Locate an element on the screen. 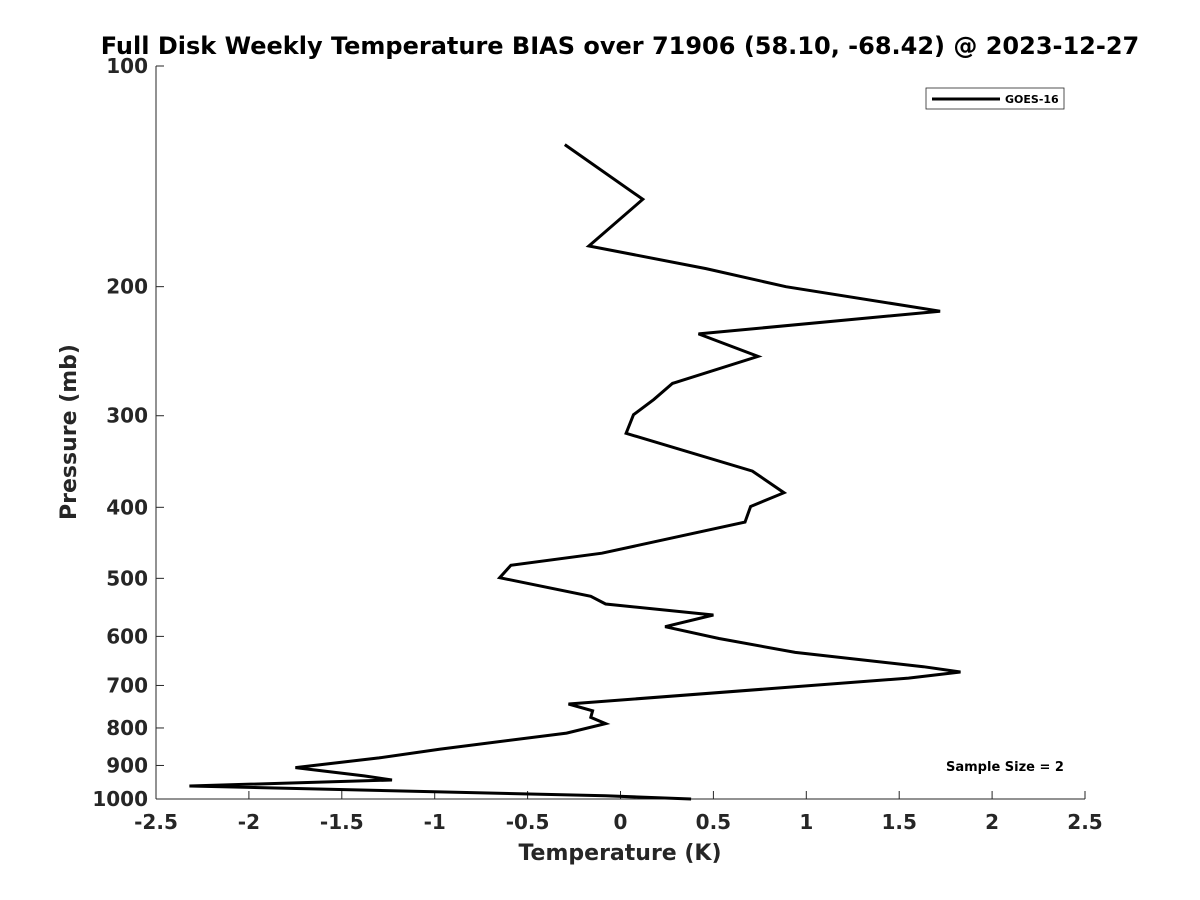  x-tick-label: -1 is located at coordinates (435, 822).